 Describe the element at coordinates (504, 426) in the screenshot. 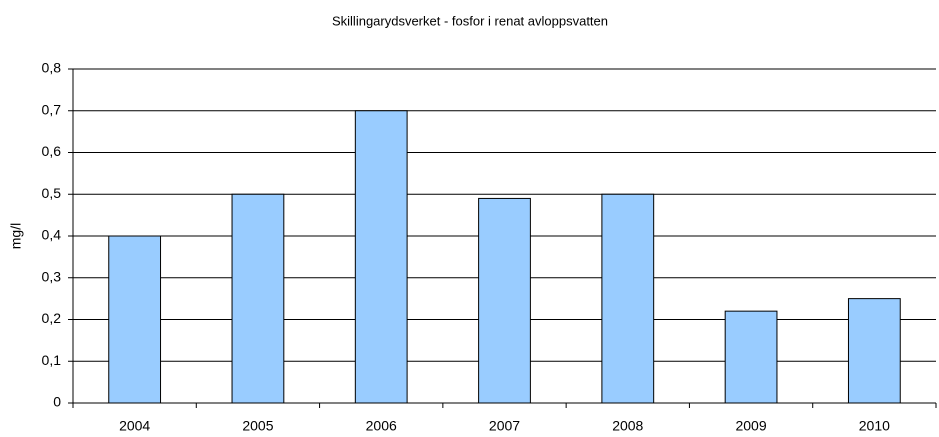

I see `x-tick-label: 2007` at that location.